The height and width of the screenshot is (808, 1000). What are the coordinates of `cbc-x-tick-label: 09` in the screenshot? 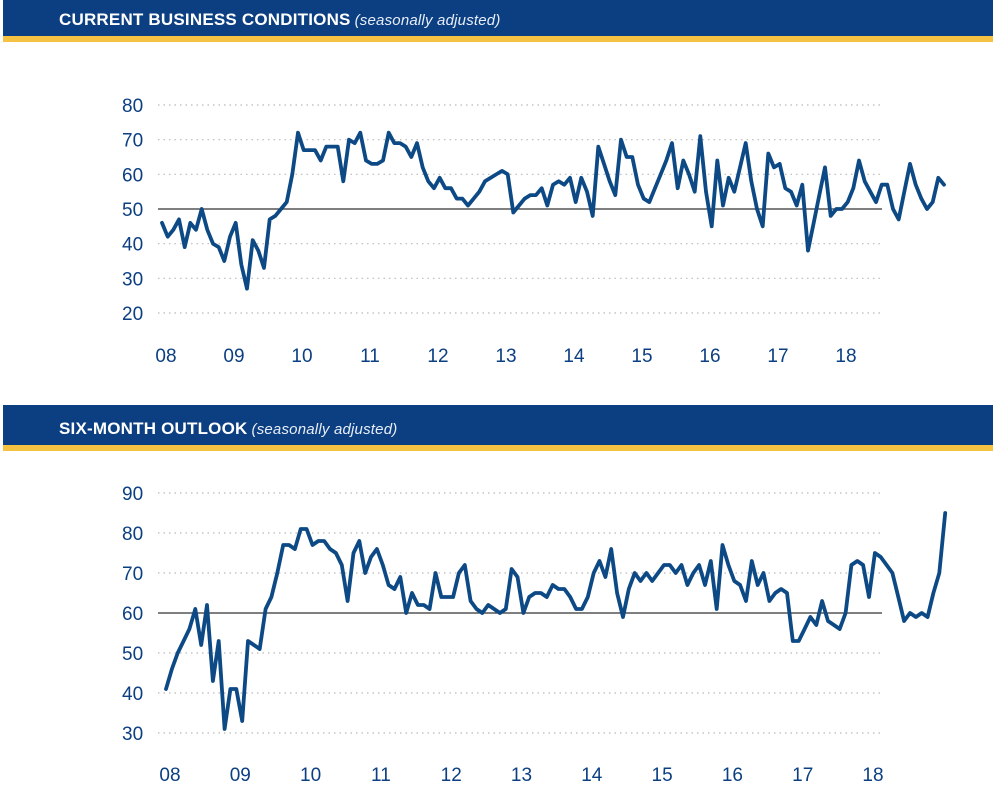 It's located at (233, 356).